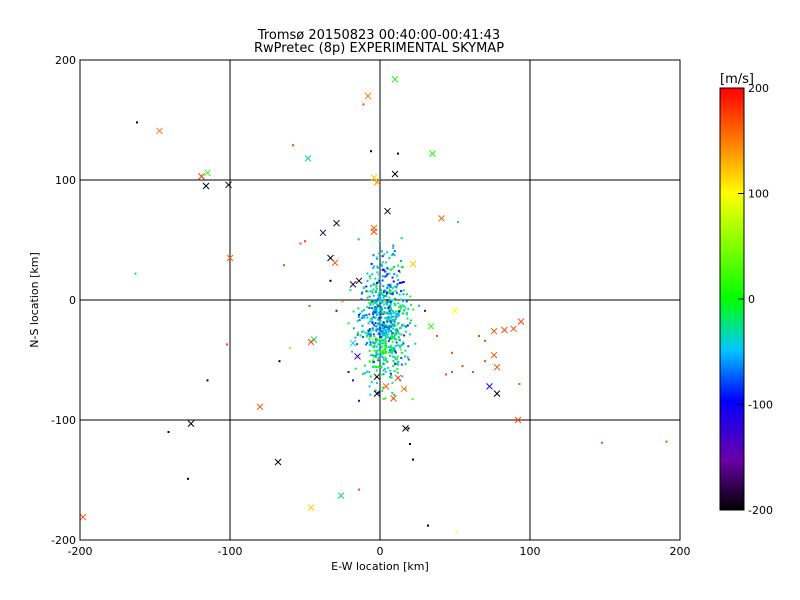 This screenshot has width=800, height=600. I want to click on x-tick-label: 100, so click(530, 551).